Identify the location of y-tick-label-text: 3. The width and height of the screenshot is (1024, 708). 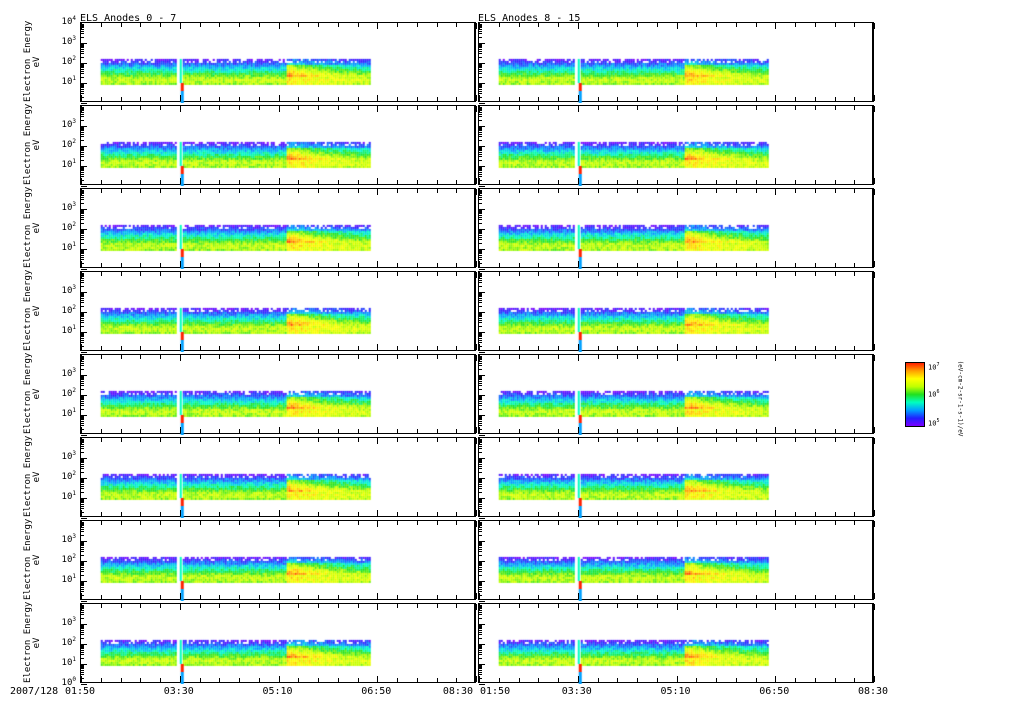
(74, 287).